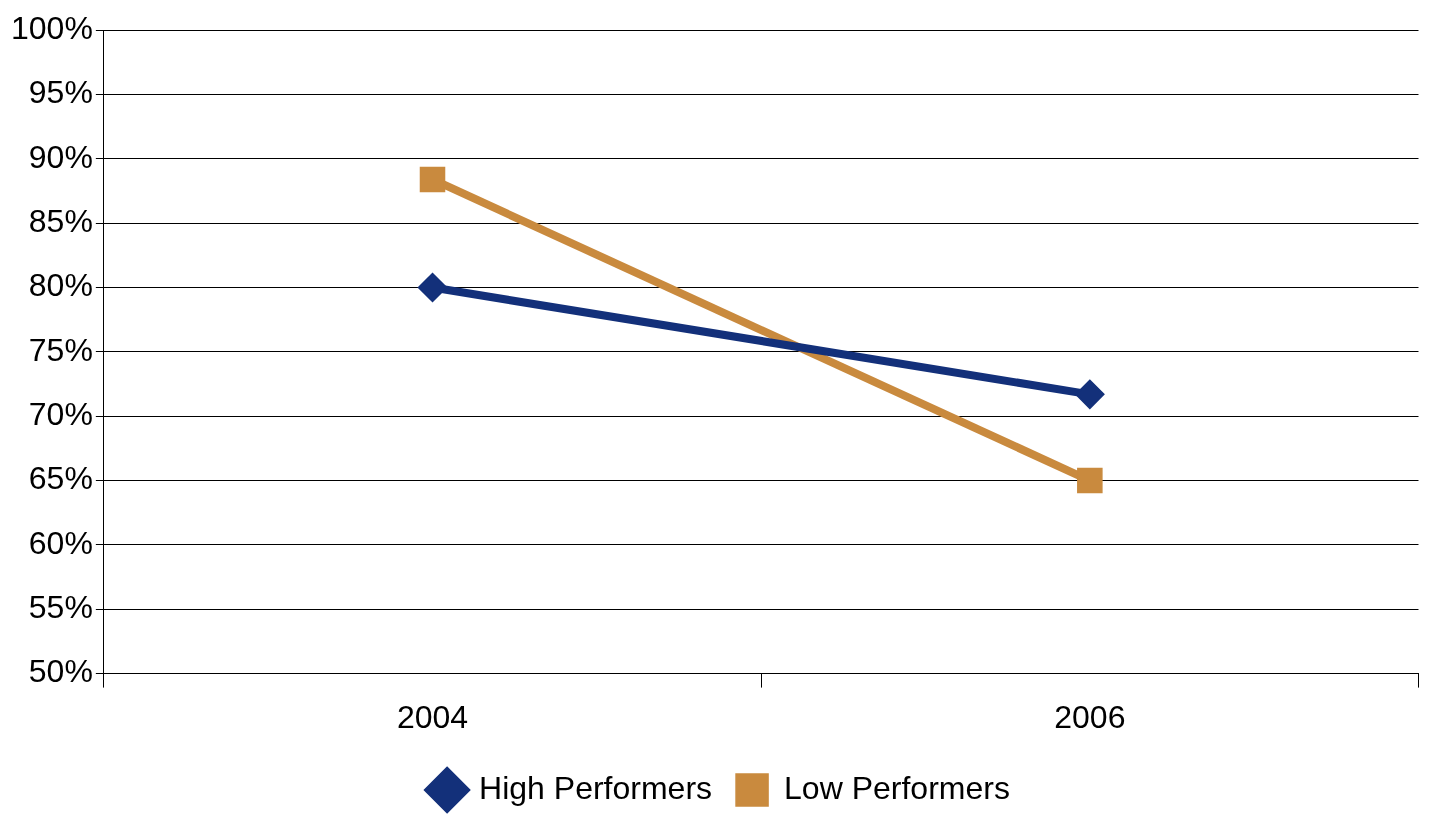  I want to click on x-tick-label: 2006, so click(1090, 716).